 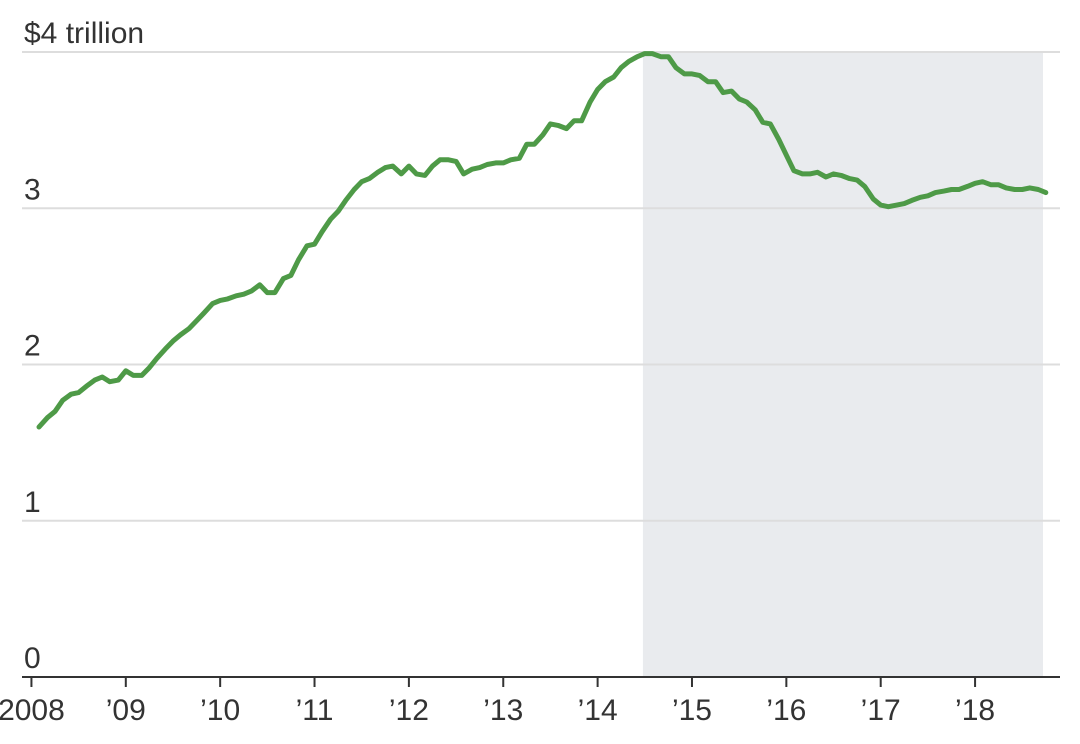 What do you see at coordinates (503, 710) in the screenshot?
I see `x-tick-label-2013: ’13` at bounding box center [503, 710].